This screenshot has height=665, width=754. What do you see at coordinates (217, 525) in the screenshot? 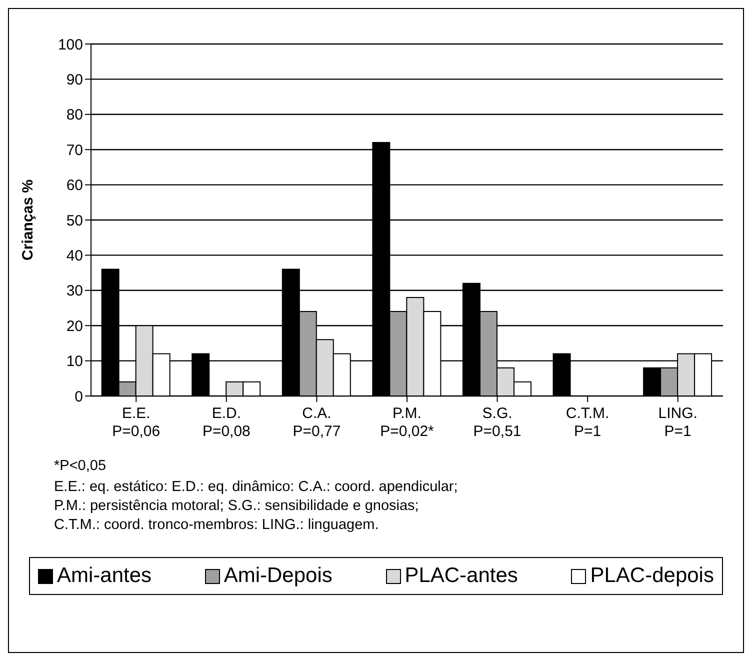
I see `text: C.T.M.: coord. tronco-membros: LING.: linguagem.` at bounding box center [217, 525].